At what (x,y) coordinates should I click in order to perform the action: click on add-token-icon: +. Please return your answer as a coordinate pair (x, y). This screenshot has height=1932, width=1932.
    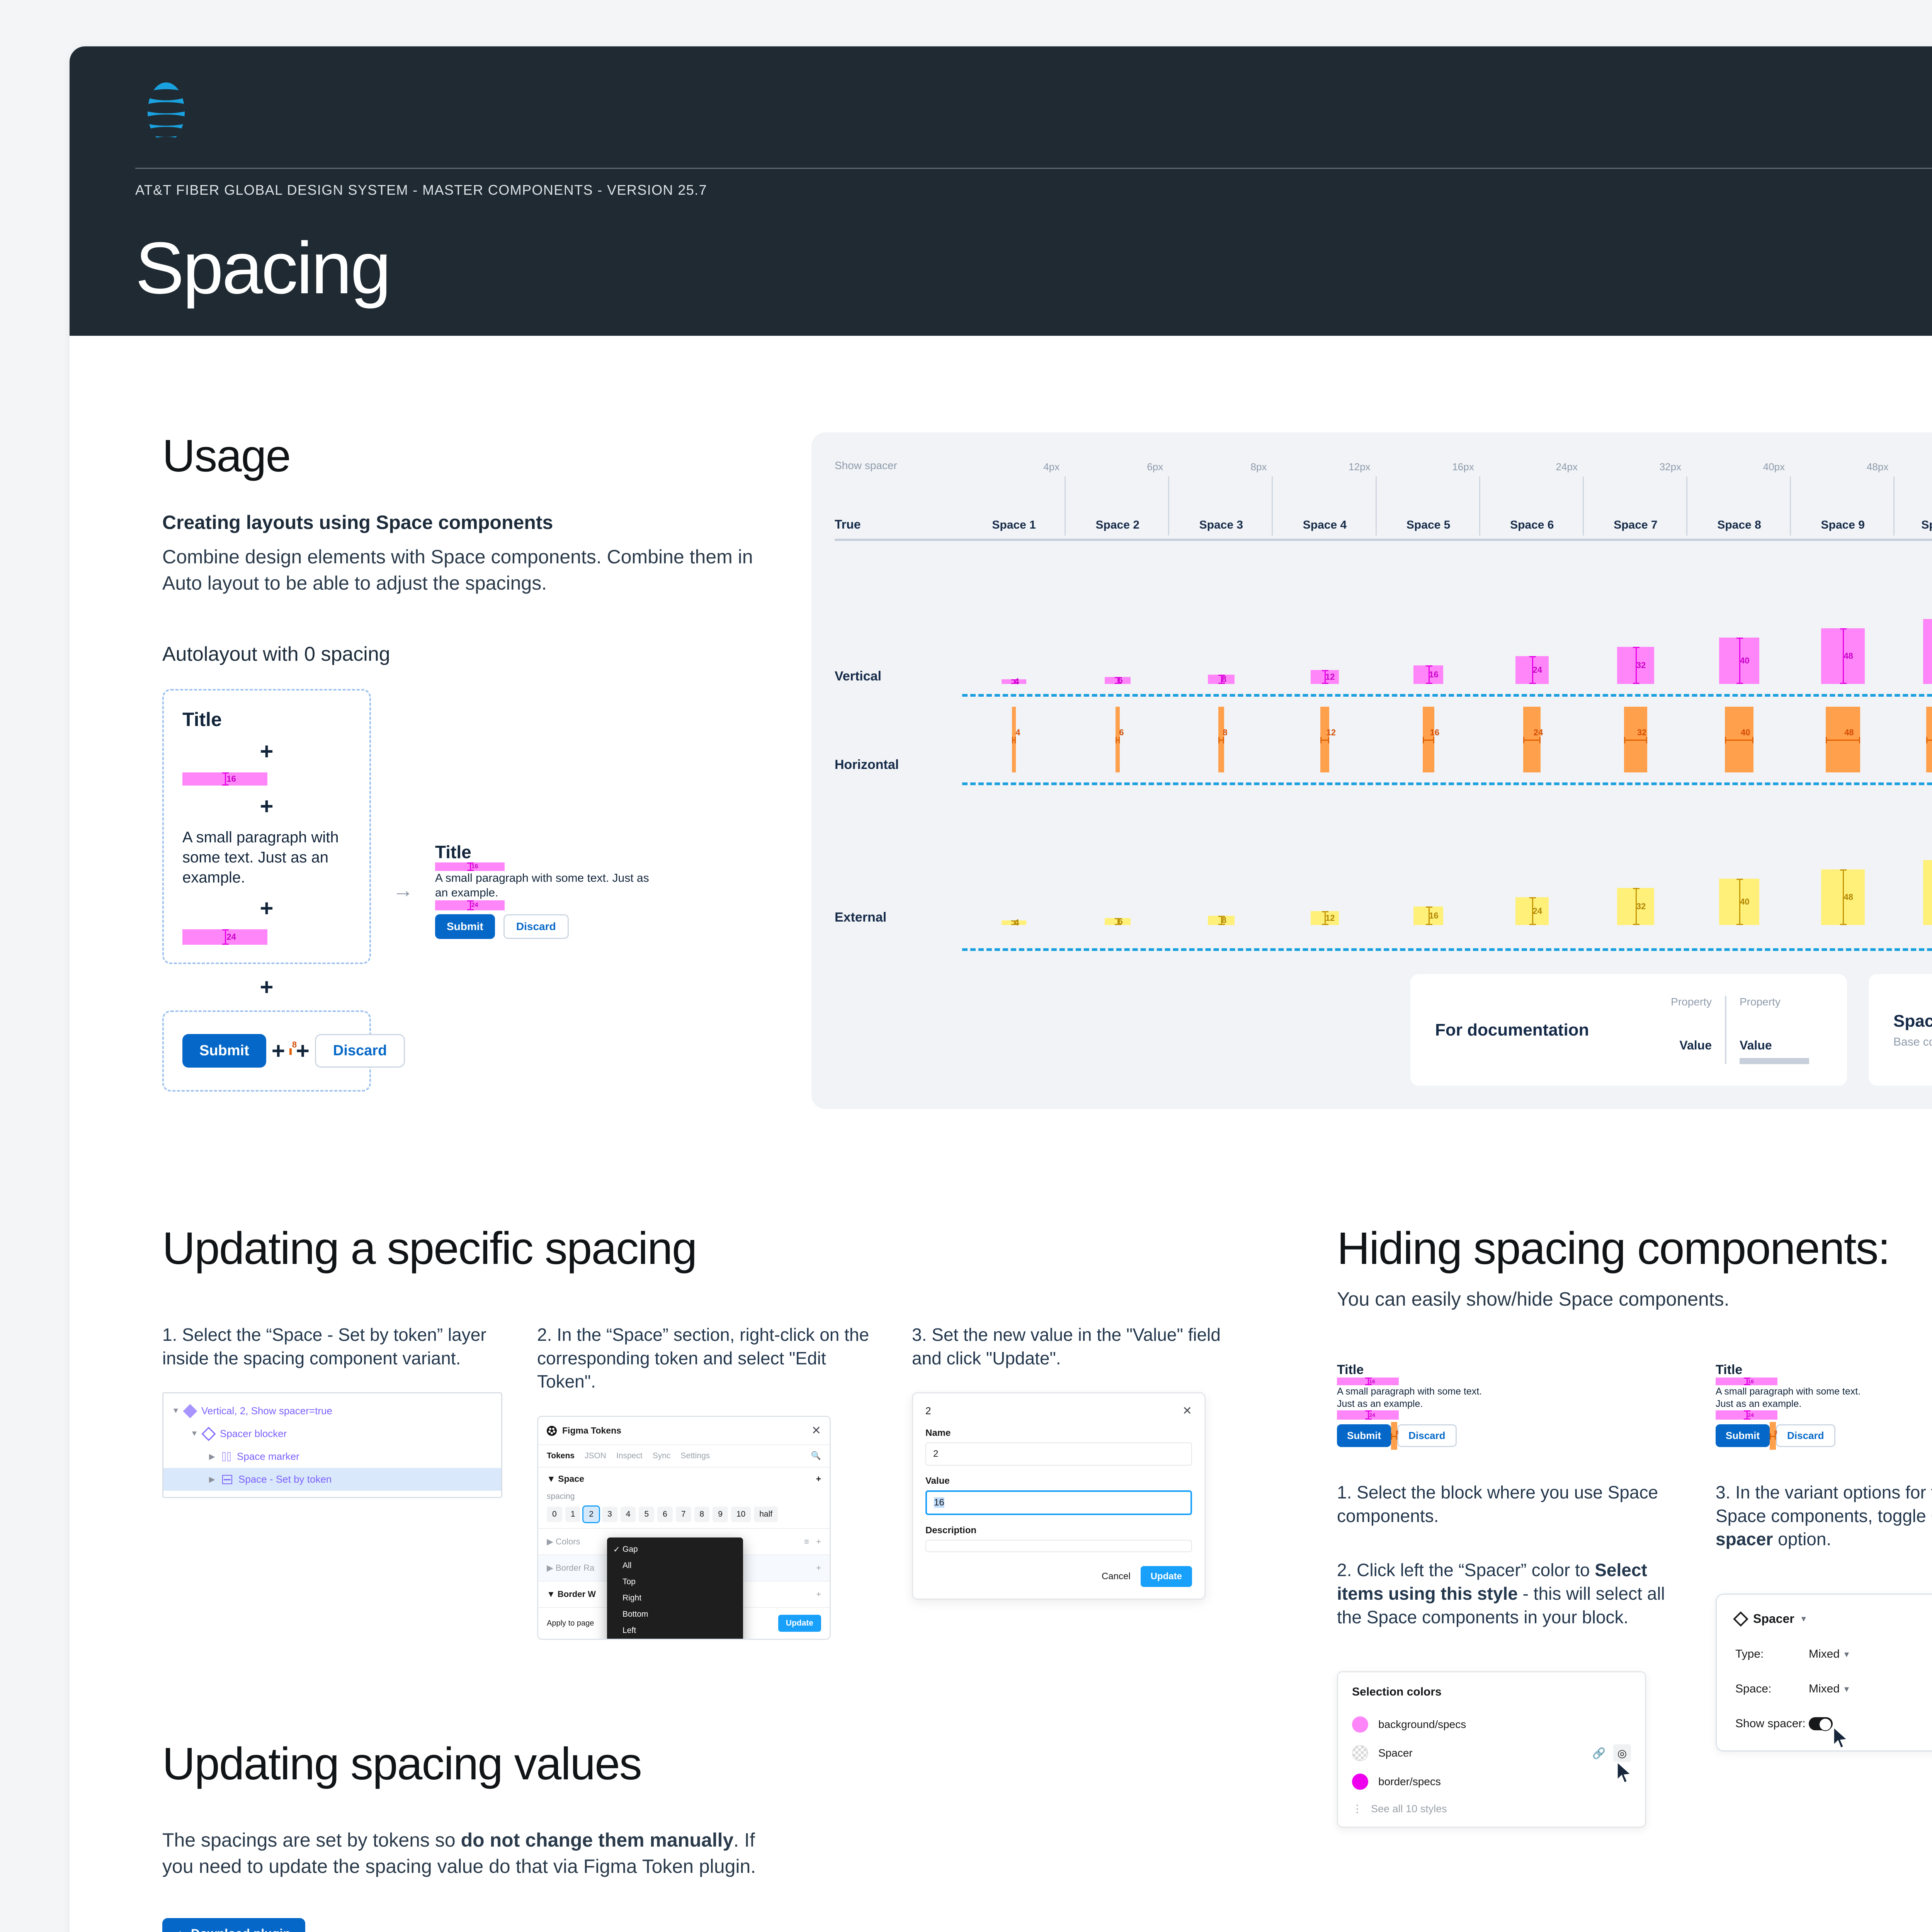
    Looking at the image, I should click on (819, 1479).